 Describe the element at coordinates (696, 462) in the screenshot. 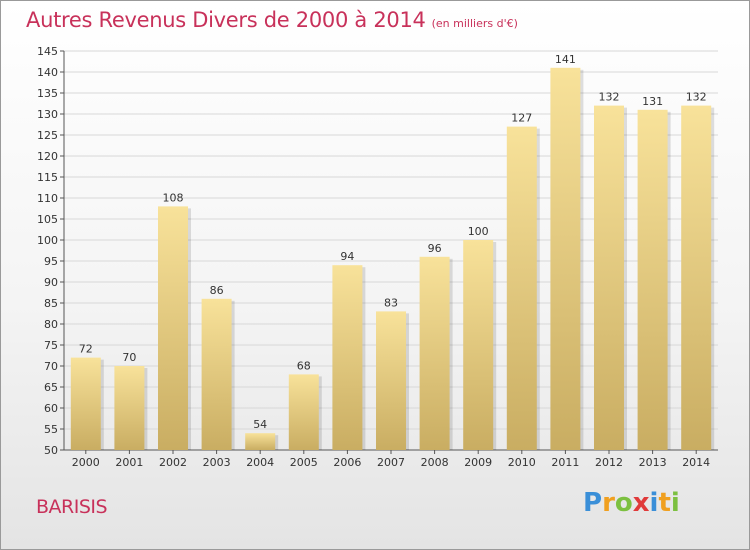

I see `x-tick-label-2014: 2014` at that location.